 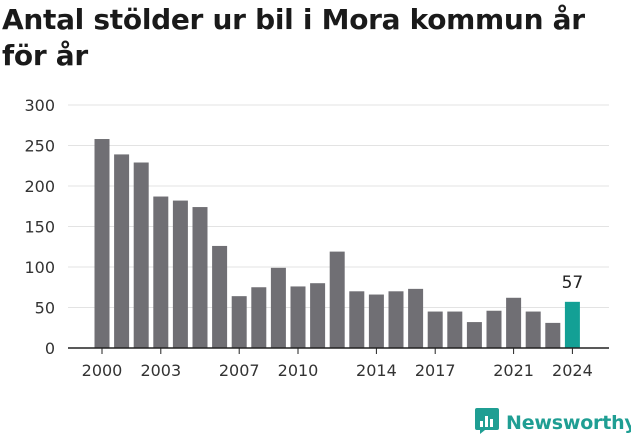 I want to click on y-tick-label: 0, so click(x=50, y=348).